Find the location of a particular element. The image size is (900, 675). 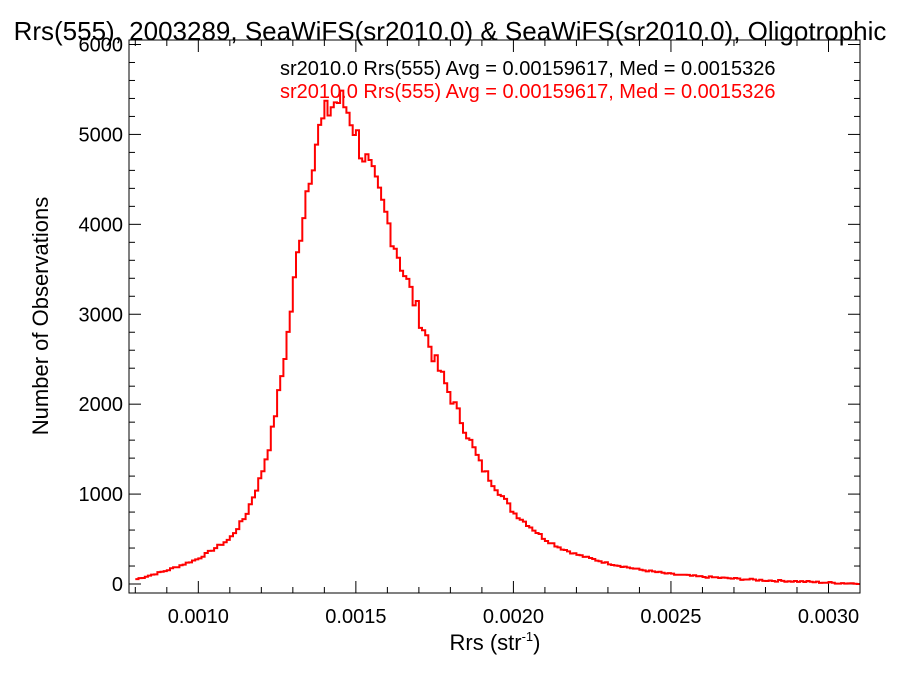

y-tick-label: 0 is located at coordinates (117, 585).